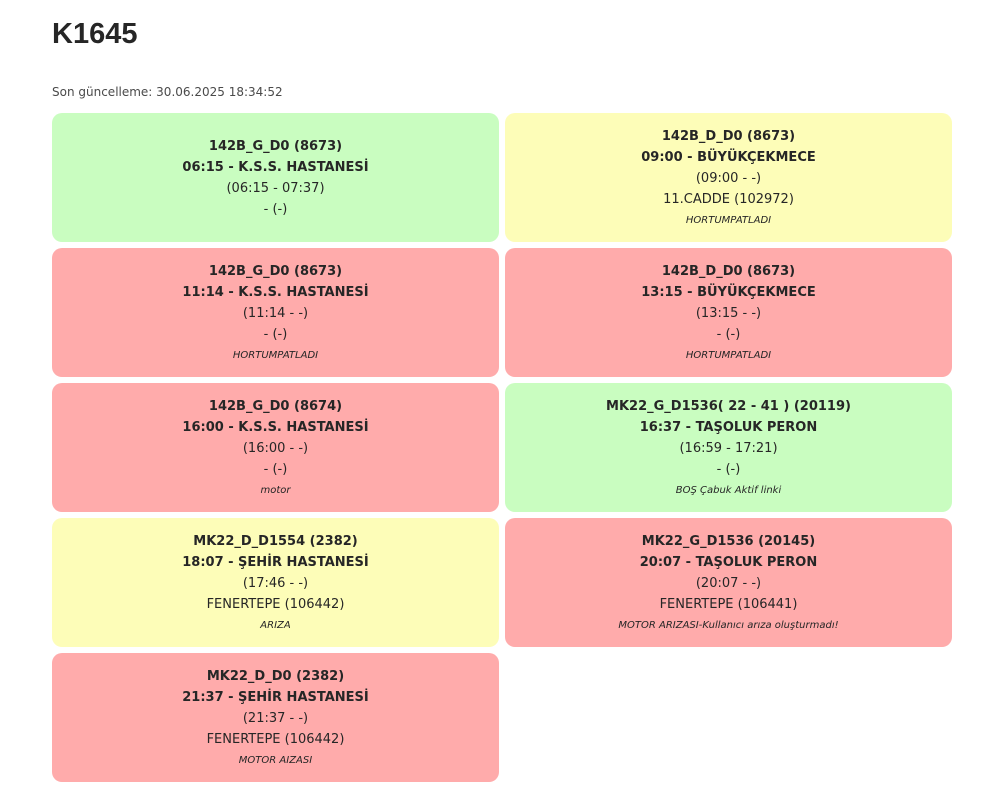  What do you see at coordinates (728, 406) in the screenshot?
I see `trip-route: MK22_G_D1536( 22 - 41 ) (20119)` at bounding box center [728, 406].